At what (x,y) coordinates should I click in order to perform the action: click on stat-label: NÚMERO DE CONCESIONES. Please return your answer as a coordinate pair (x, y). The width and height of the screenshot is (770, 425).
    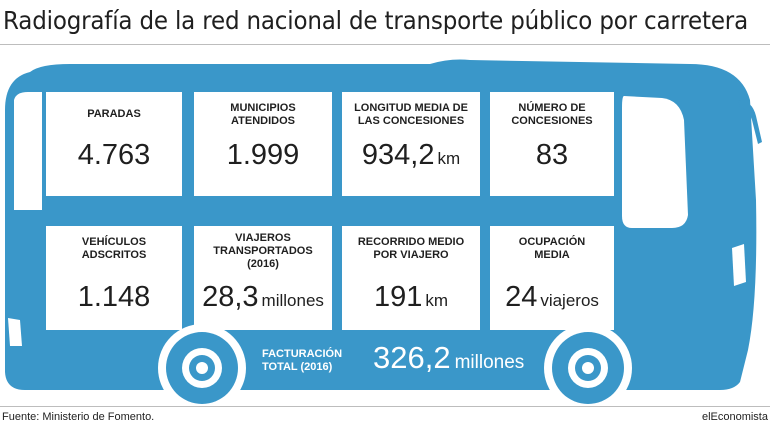
    Looking at the image, I should click on (552, 114).